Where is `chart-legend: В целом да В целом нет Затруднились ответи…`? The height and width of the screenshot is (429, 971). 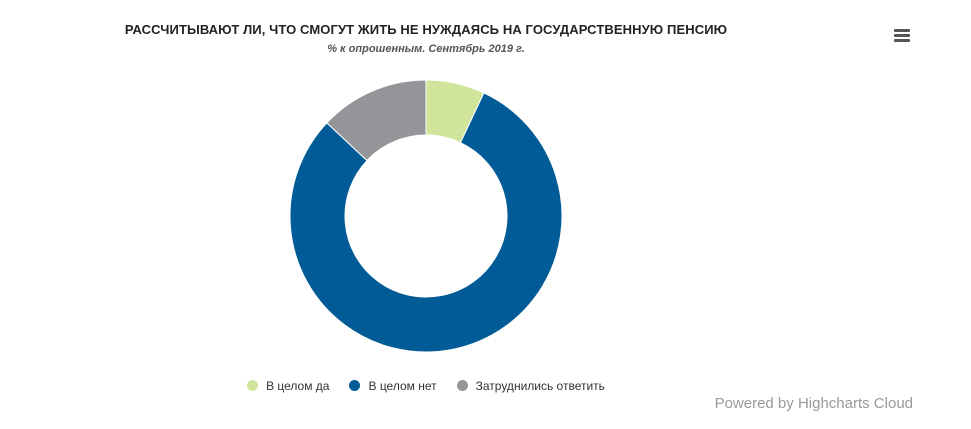 chart-legend: В целом да В целом нет Затруднились ответи… is located at coordinates (426, 388).